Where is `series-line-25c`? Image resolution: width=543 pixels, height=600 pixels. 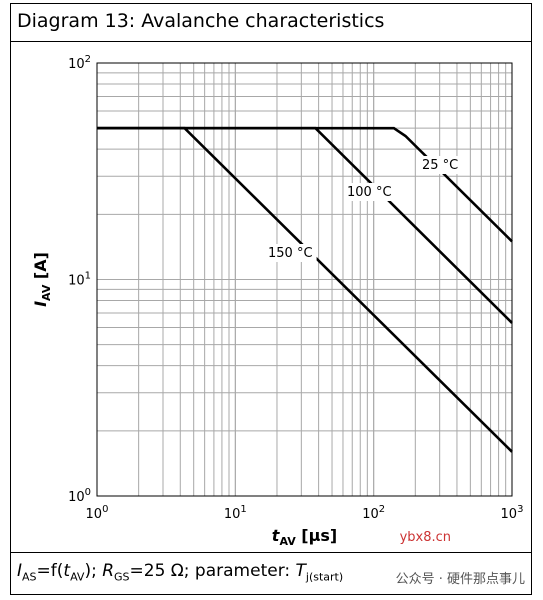 series-line-25c is located at coordinates (305, 184).